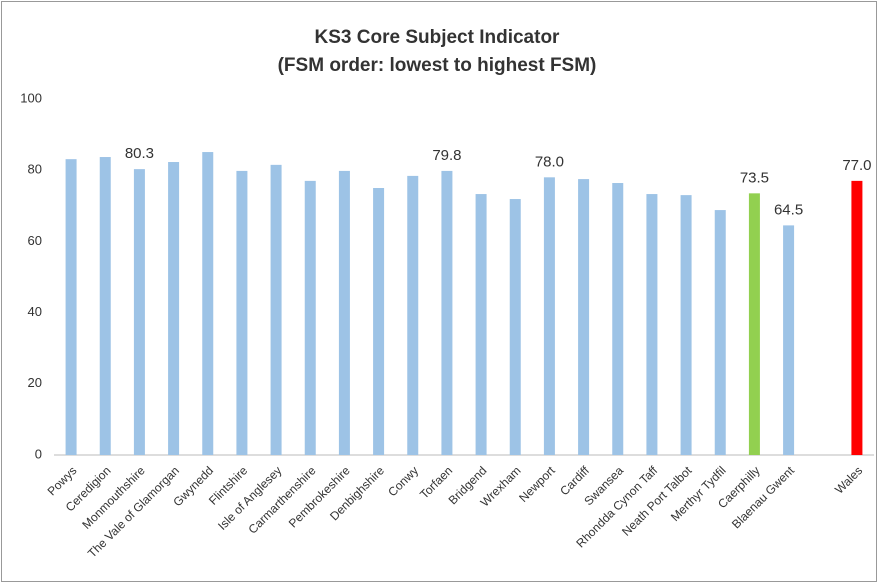  What do you see at coordinates (31, 97) in the screenshot?
I see `y-tick-label: 100` at bounding box center [31, 97].